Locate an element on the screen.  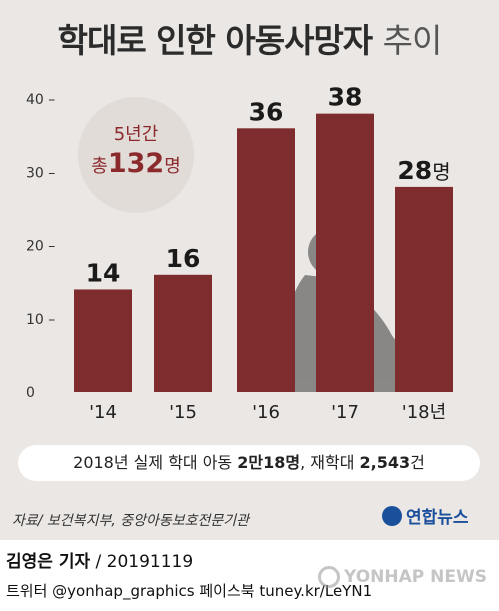
value-label-3: 38 is located at coordinates (345, 97).